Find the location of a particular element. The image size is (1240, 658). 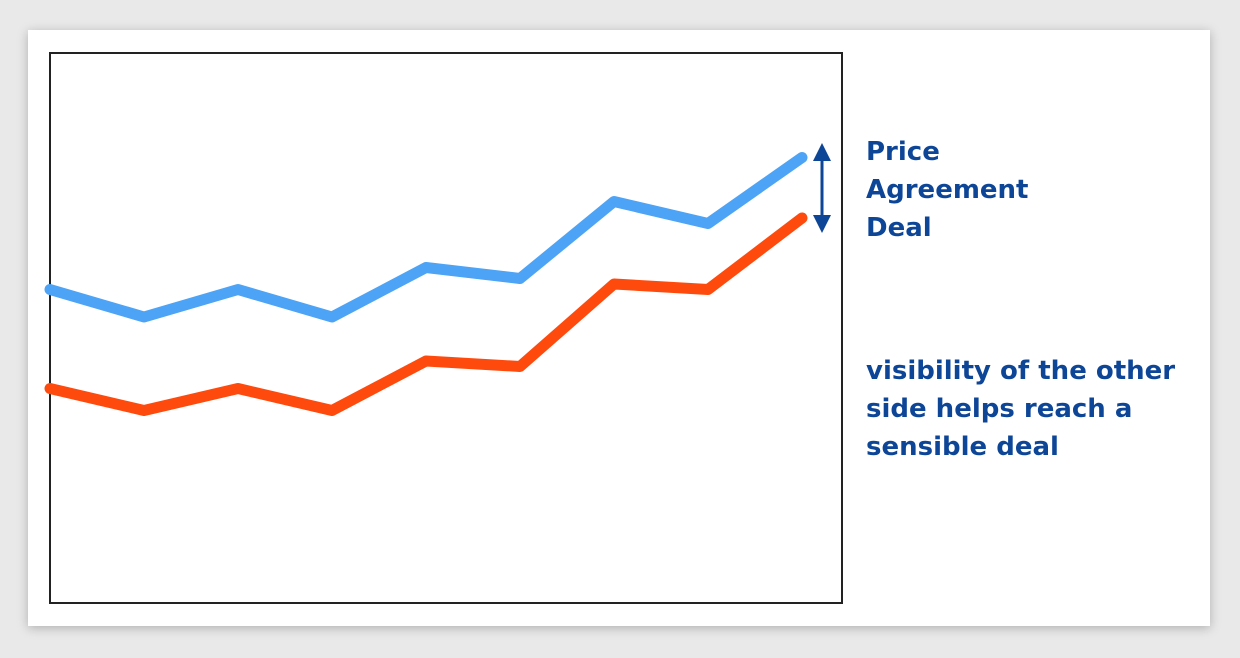

label-deal: Deal is located at coordinates (899, 228).